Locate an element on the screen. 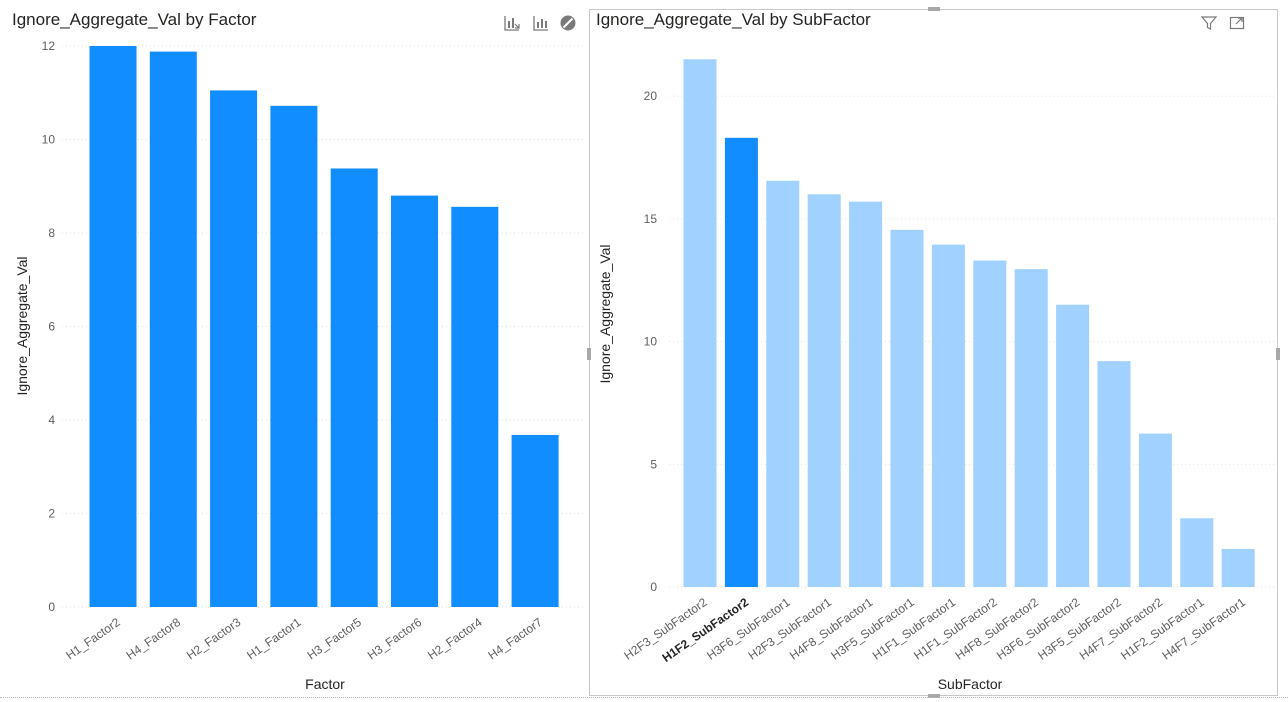 This screenshot has width=1288, height=702. canvas-edge is located at coordinates (644, 697).